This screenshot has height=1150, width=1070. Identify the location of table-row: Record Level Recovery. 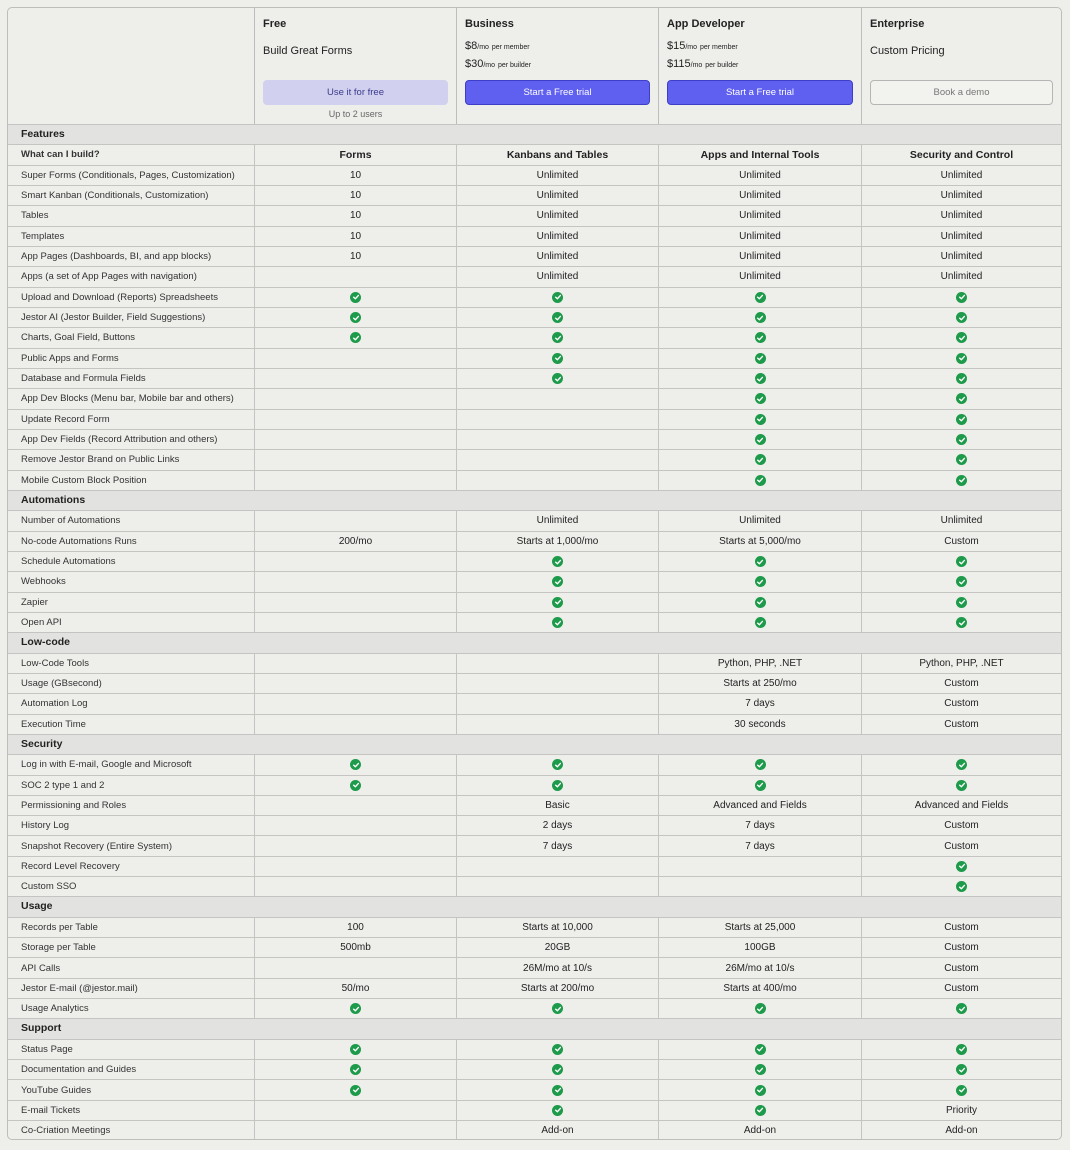
(534, 866).